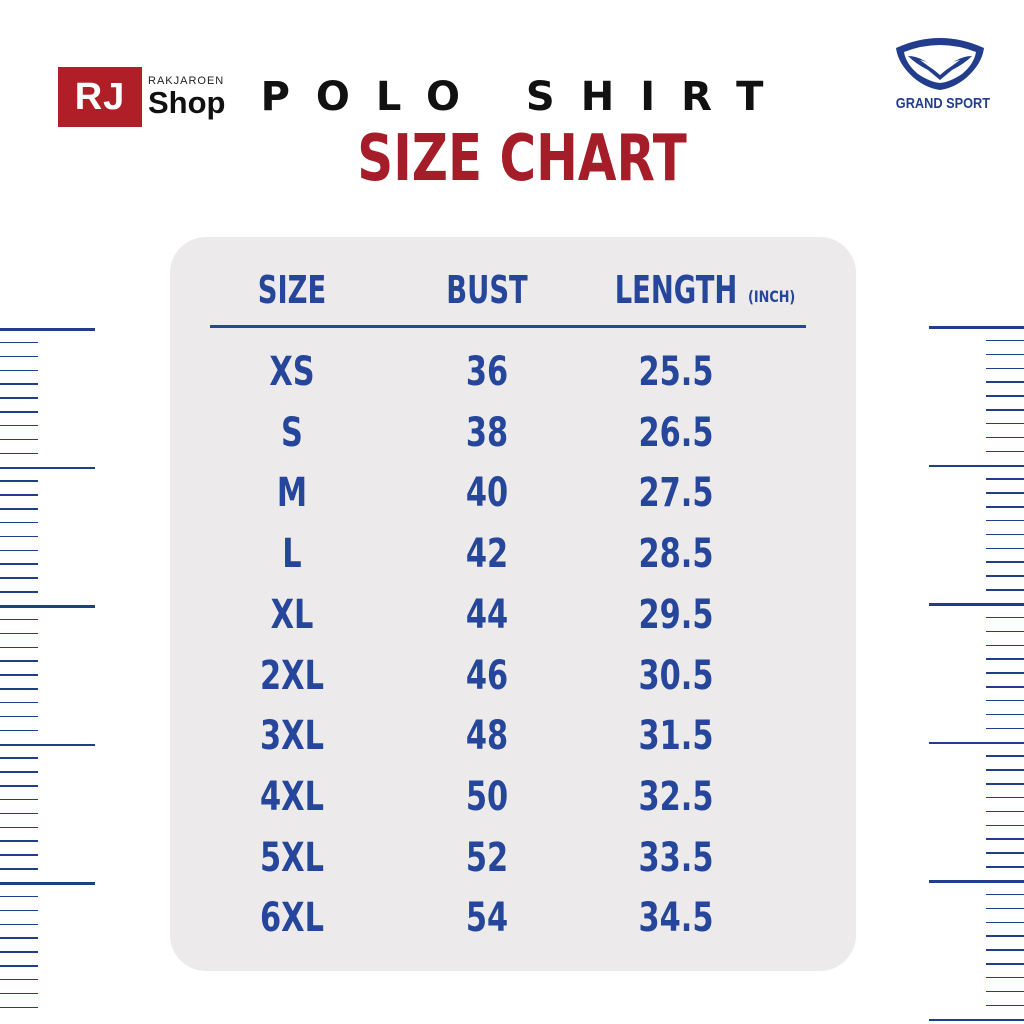  I want to click on header-divider, so click(508, 326).